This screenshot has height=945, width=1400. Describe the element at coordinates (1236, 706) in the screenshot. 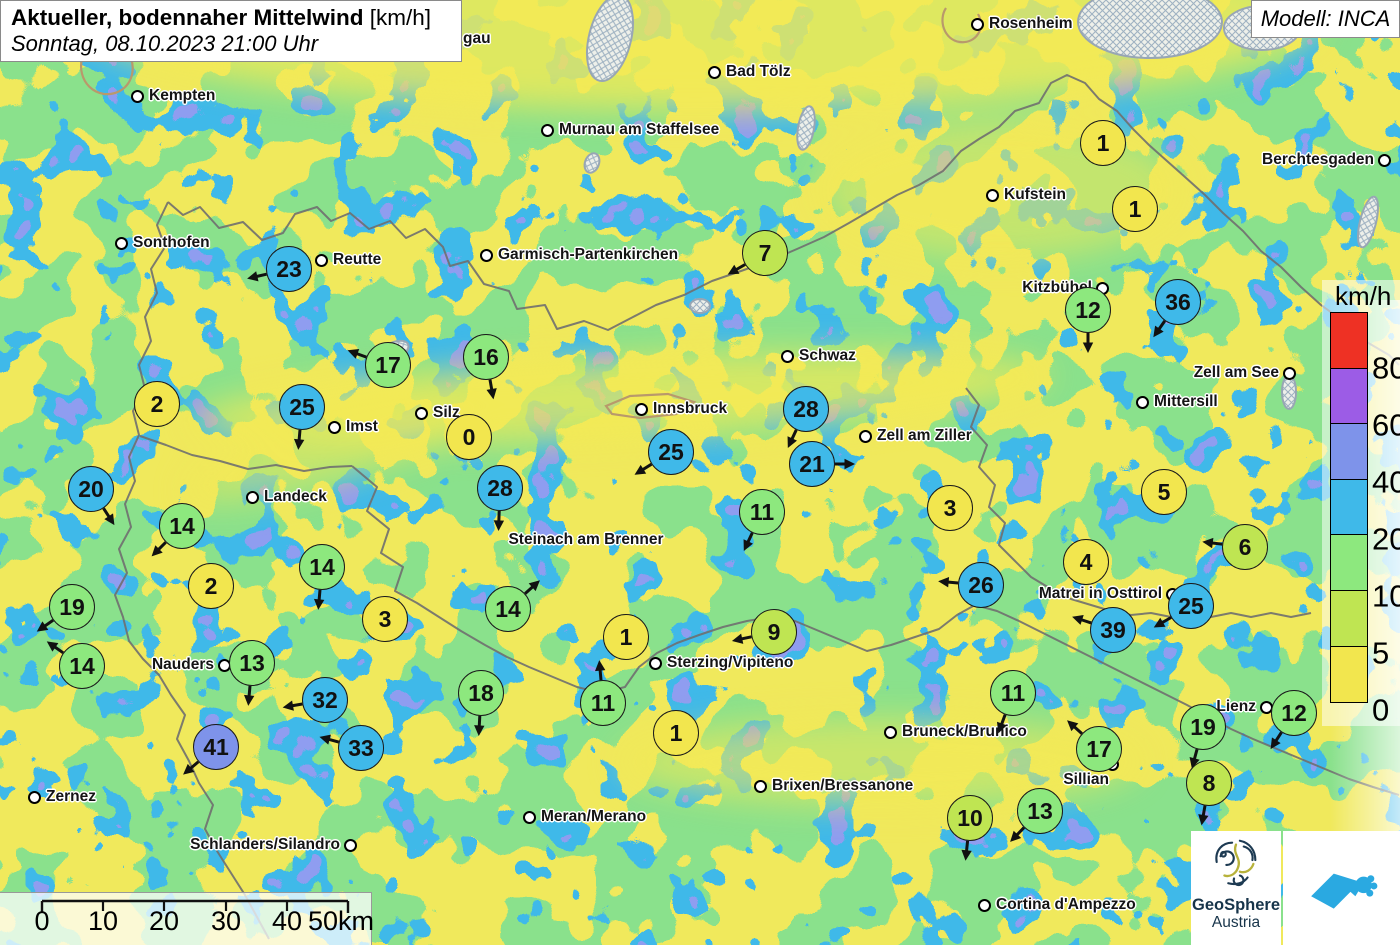

I see `city-label: Lienz` at that location.